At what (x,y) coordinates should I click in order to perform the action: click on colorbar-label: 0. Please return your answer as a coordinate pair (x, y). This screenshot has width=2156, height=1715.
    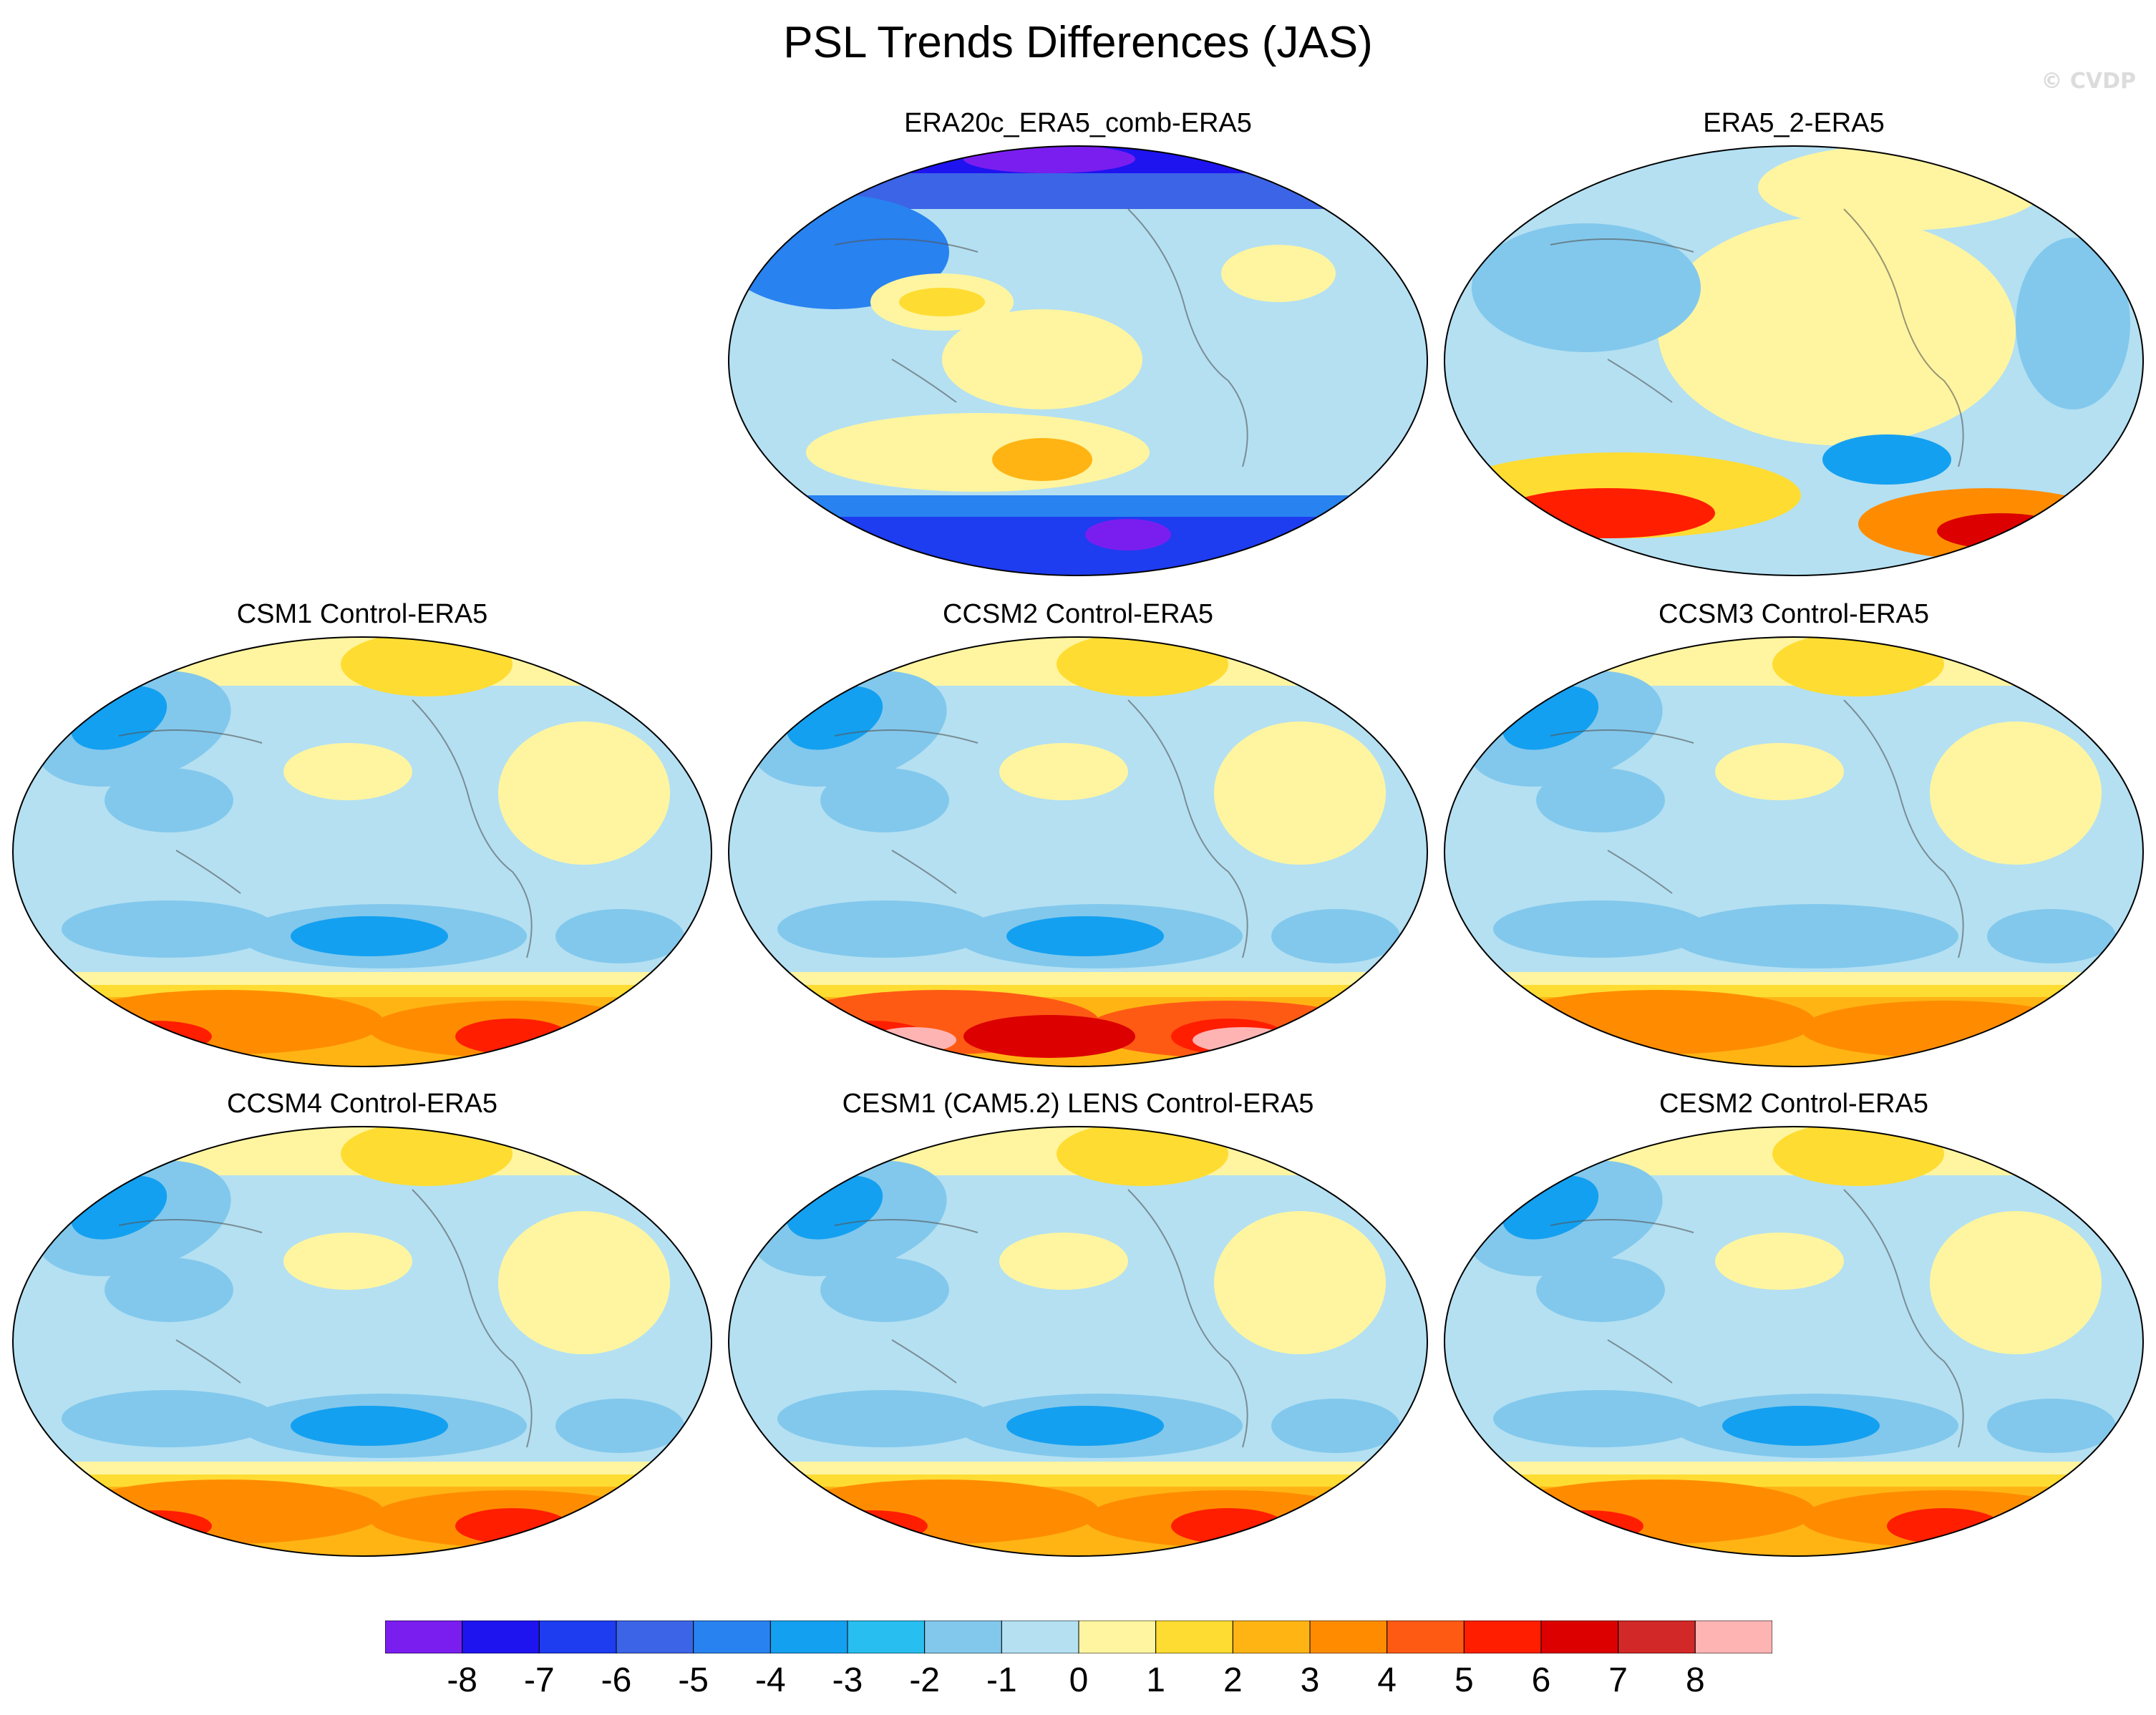
    Looking at the image, I should click on (1079, 1680).